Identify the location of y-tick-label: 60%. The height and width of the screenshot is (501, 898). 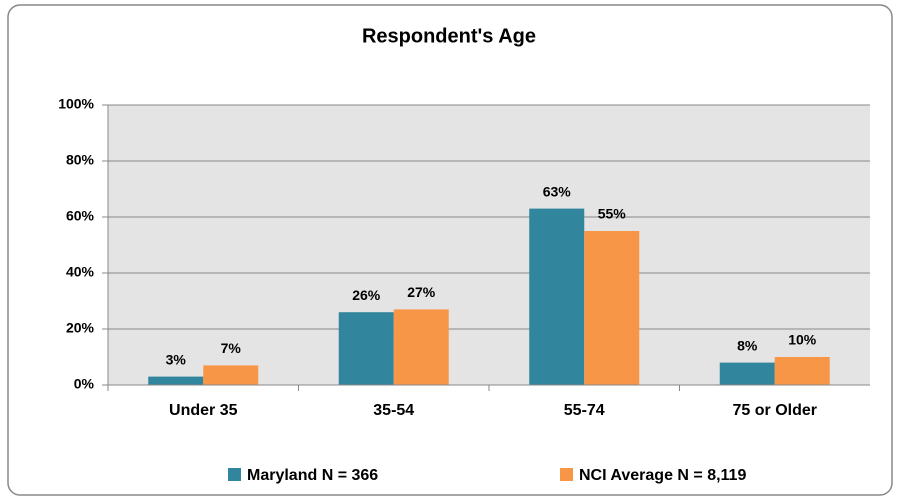
(80, 216).